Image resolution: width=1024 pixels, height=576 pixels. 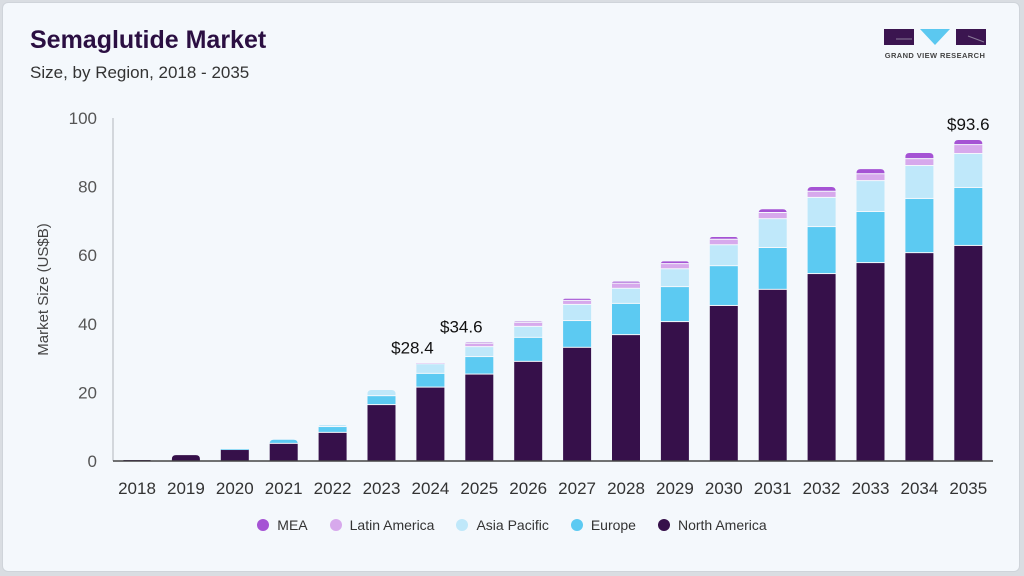 What do you see at coordinates (430, 488) in the screenshot?
I see `x-tick-label: 2024` at bounding box center [430, 488].